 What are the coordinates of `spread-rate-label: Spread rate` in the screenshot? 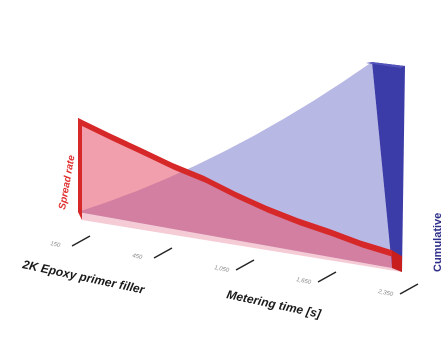 It's located at (67, 182).